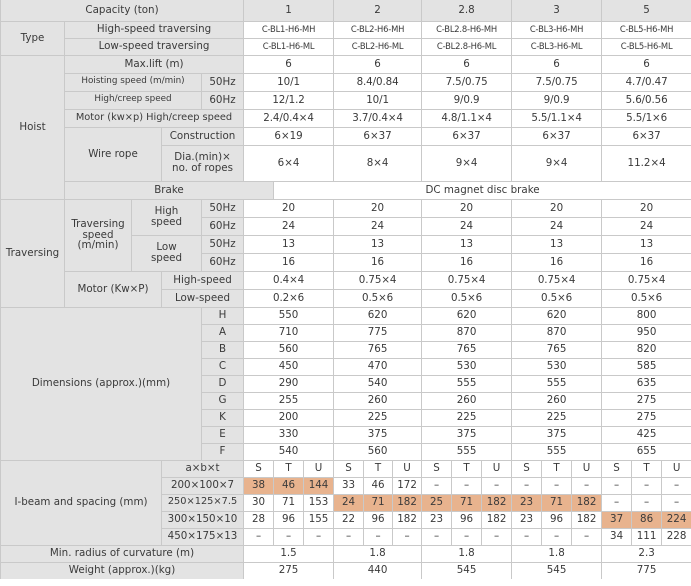  What do you see at coordinates (646, 11) in the screenshot?
I see `capacity-value: 5` at bounding box center [646, 11].